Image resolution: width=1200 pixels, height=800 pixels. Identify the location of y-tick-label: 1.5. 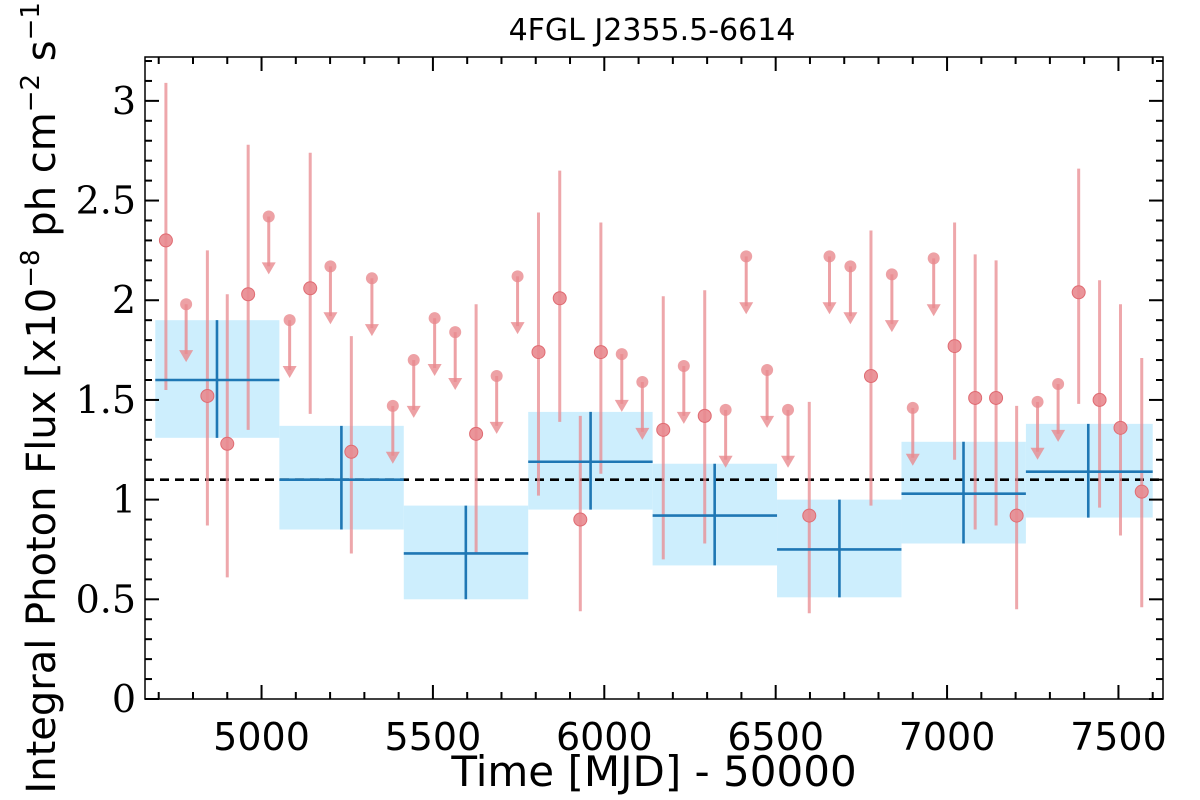
(106, 400).